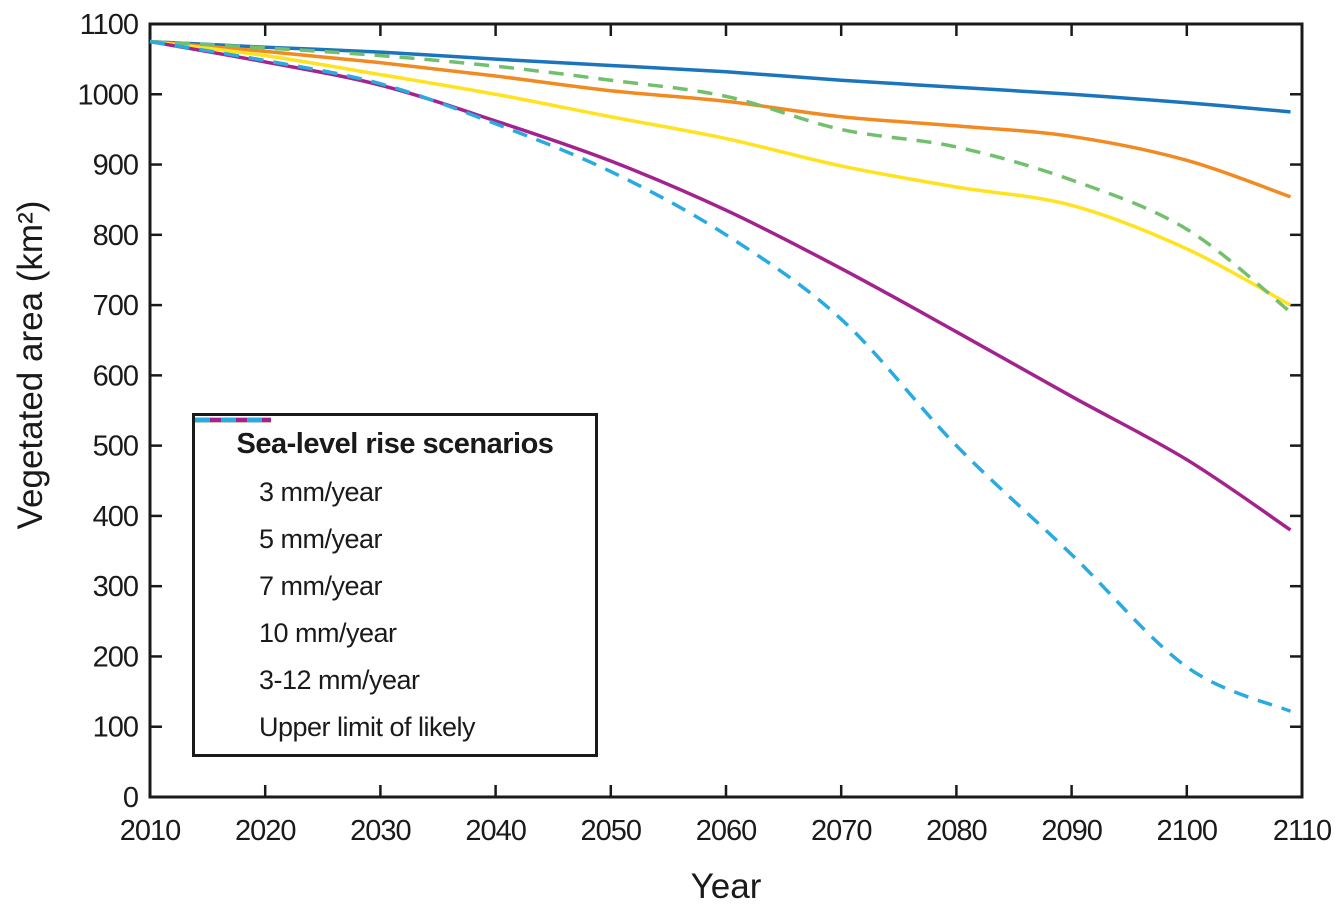  Describe the element at coordinates (395, 444) in the screenshot. I see `legend-title: Sea-level rise scenarios` at that location.